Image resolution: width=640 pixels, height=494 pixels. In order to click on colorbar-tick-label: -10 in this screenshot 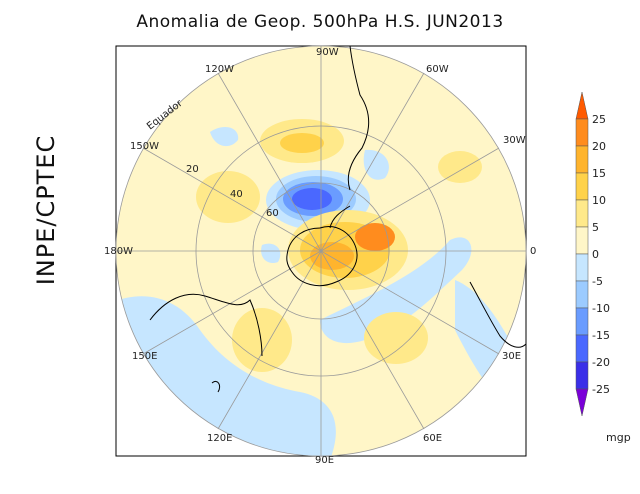, I will do `click(601, 308)`.